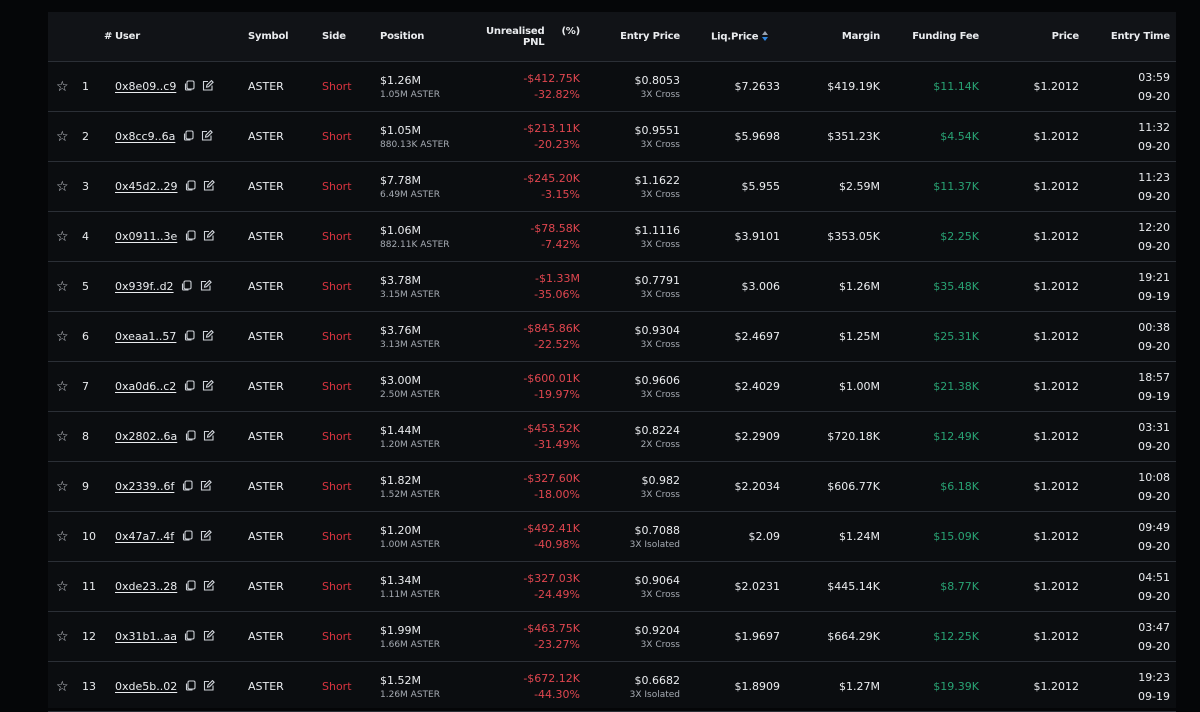 This screenshot has height=712, width=1200. I want to click on side-badge: Short, so click(337, 136).